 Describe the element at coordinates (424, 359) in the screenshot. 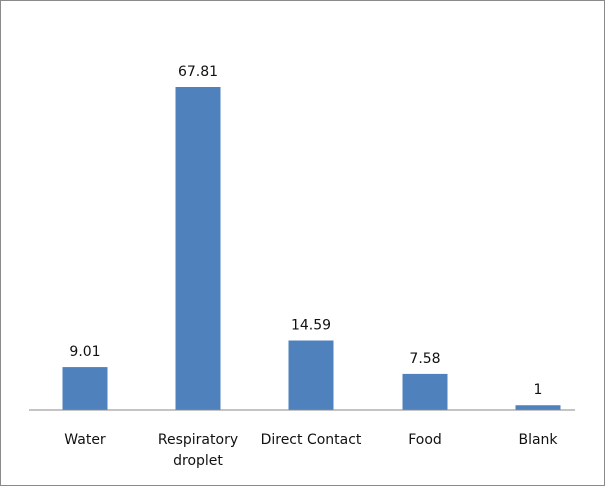

I see `data-label-3: 7.58` at that location.